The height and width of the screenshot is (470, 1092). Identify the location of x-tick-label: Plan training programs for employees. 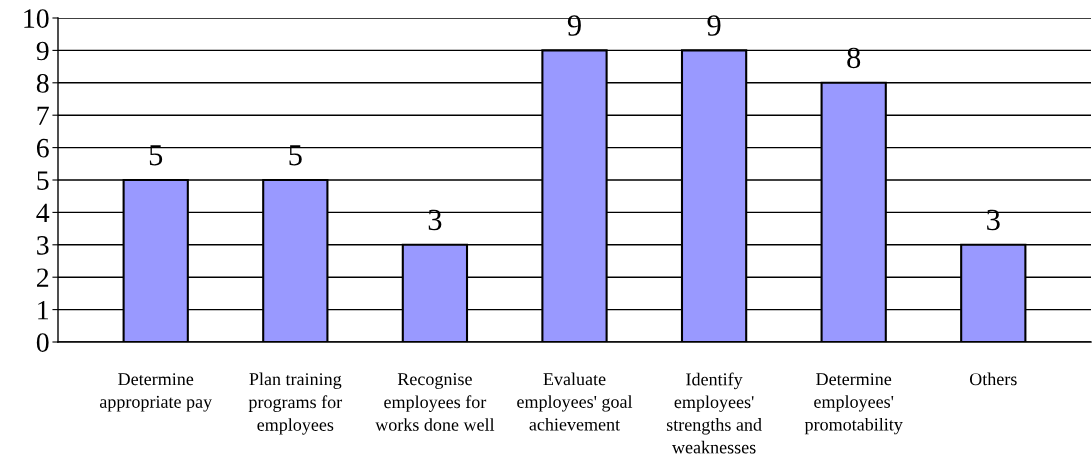
(295, 403).